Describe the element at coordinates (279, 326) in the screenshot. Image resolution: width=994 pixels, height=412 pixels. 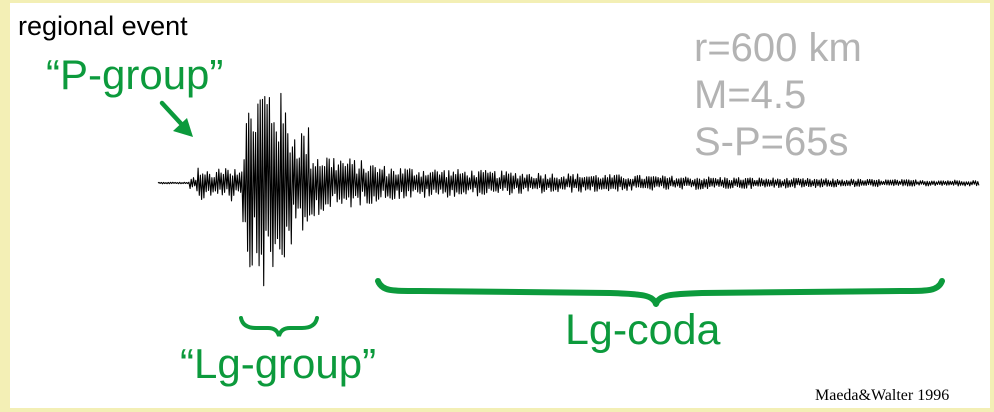
I see `lg-group-brace` at that location.